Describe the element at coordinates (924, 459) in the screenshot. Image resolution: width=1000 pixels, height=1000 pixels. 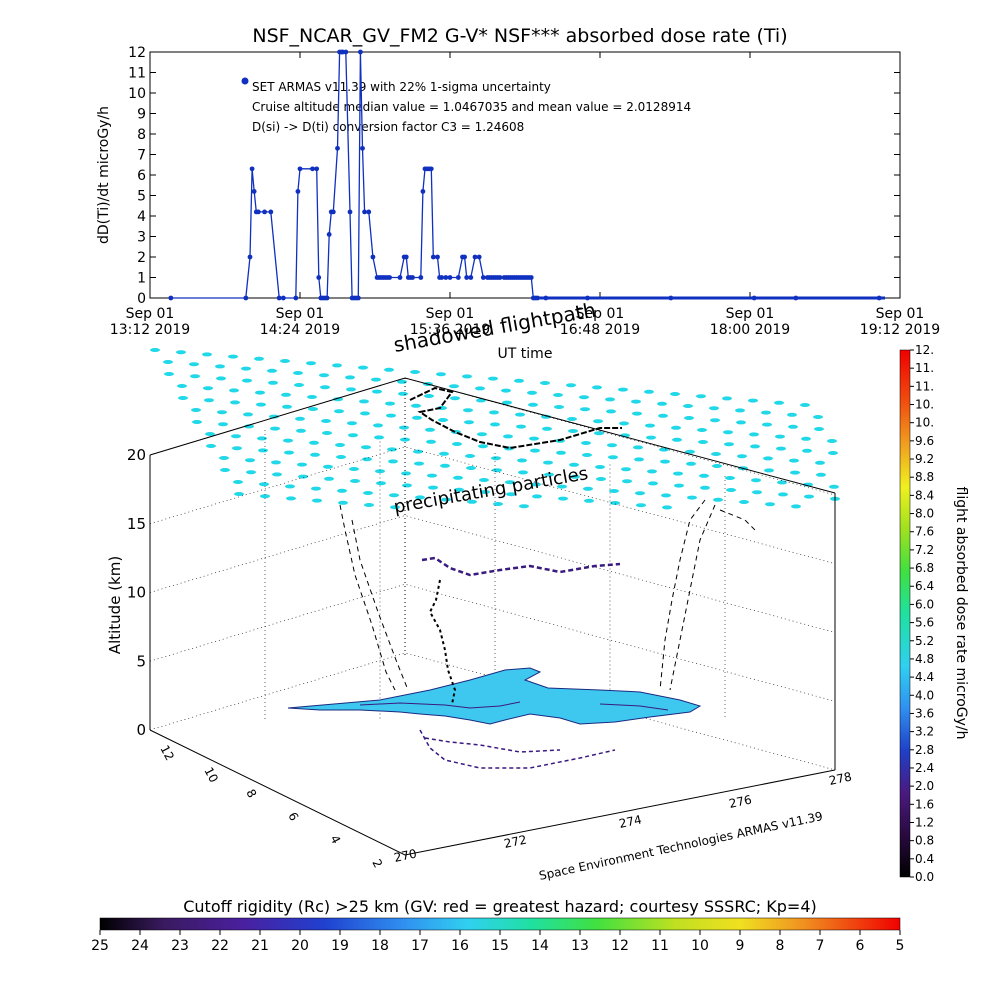
I see `dose-colorbar-label: 9.2` at that location.